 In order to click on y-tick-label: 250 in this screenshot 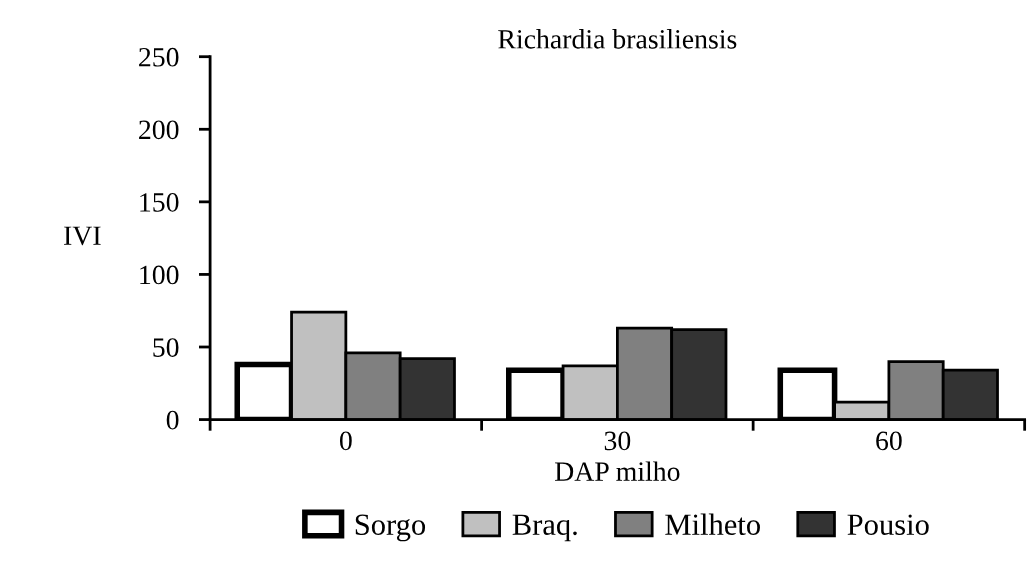, I will do `click(159, 57)`.